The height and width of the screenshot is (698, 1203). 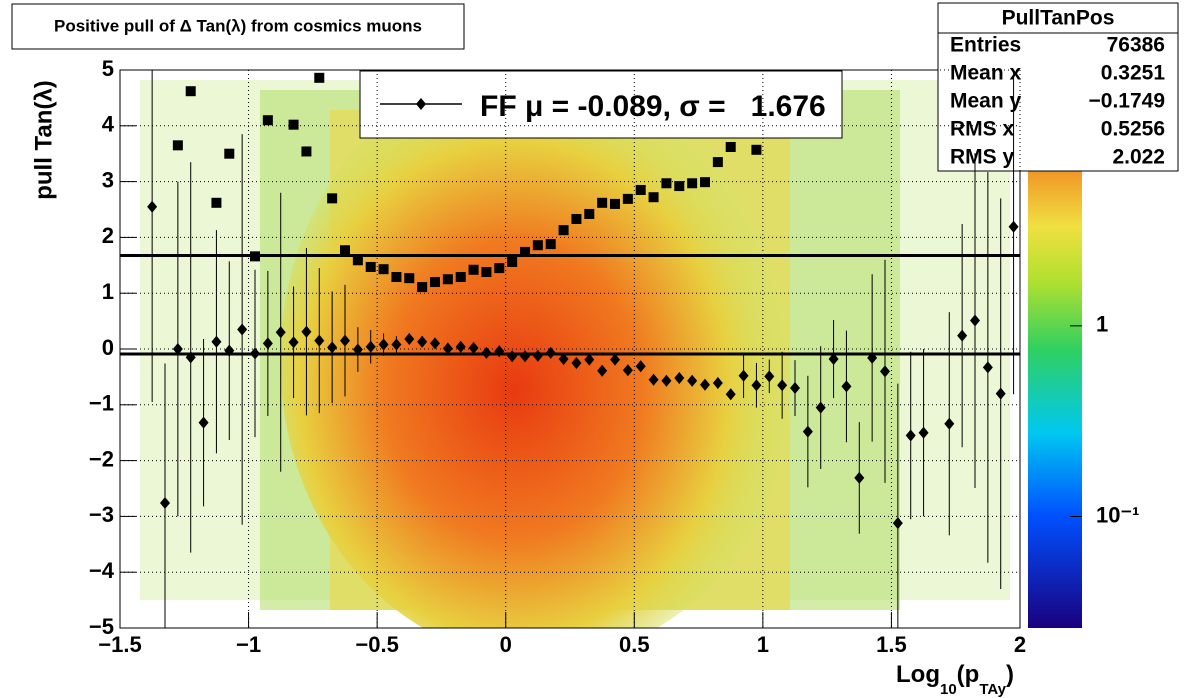 I want to click on y-tick-label: −3, so click(x=101, y=514).